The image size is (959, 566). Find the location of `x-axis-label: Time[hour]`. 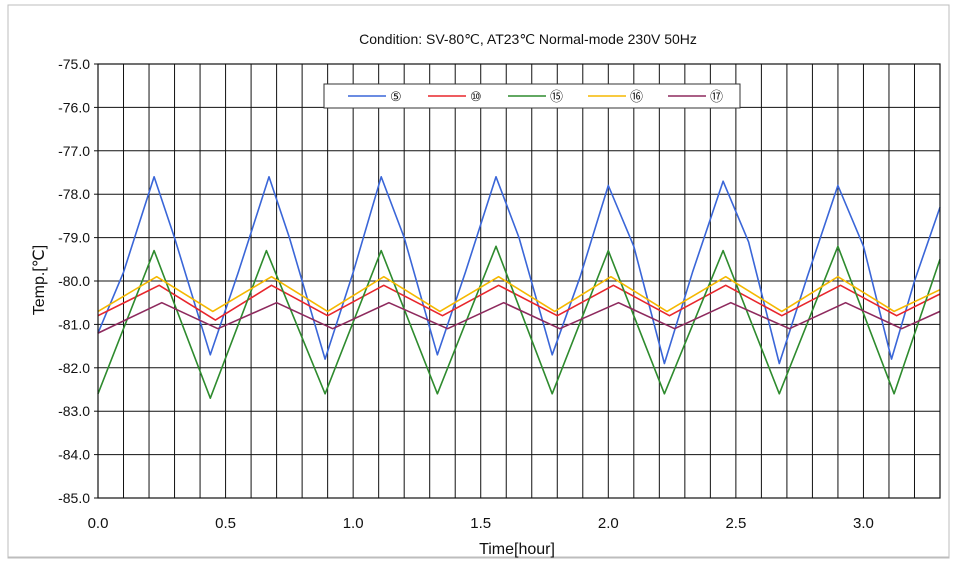

x-axis-label: Time[hour] is located at coordinates (517, 549).